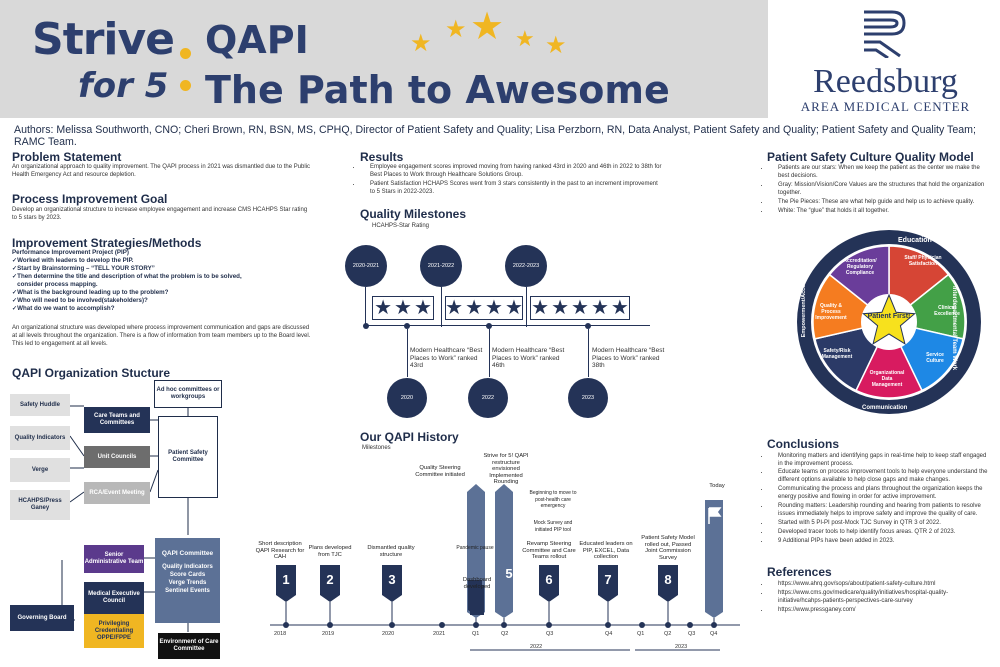 The width and height of the screenshot is (1000, 667). I want to click on timeline-span: 2022, so click(536, 647).